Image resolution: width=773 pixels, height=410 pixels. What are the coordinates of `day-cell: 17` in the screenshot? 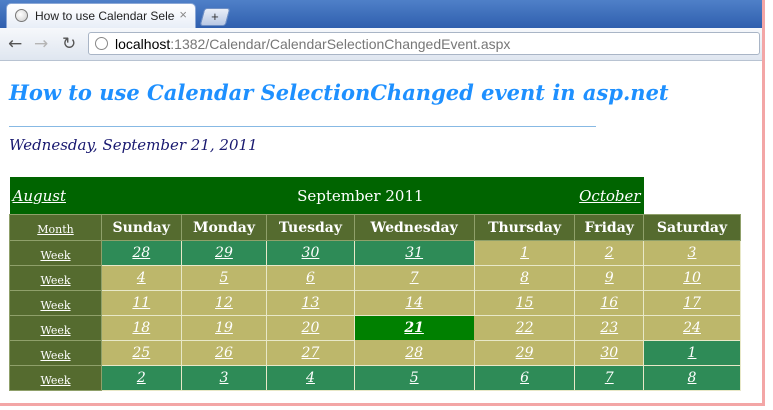 It's located at (692, 303).